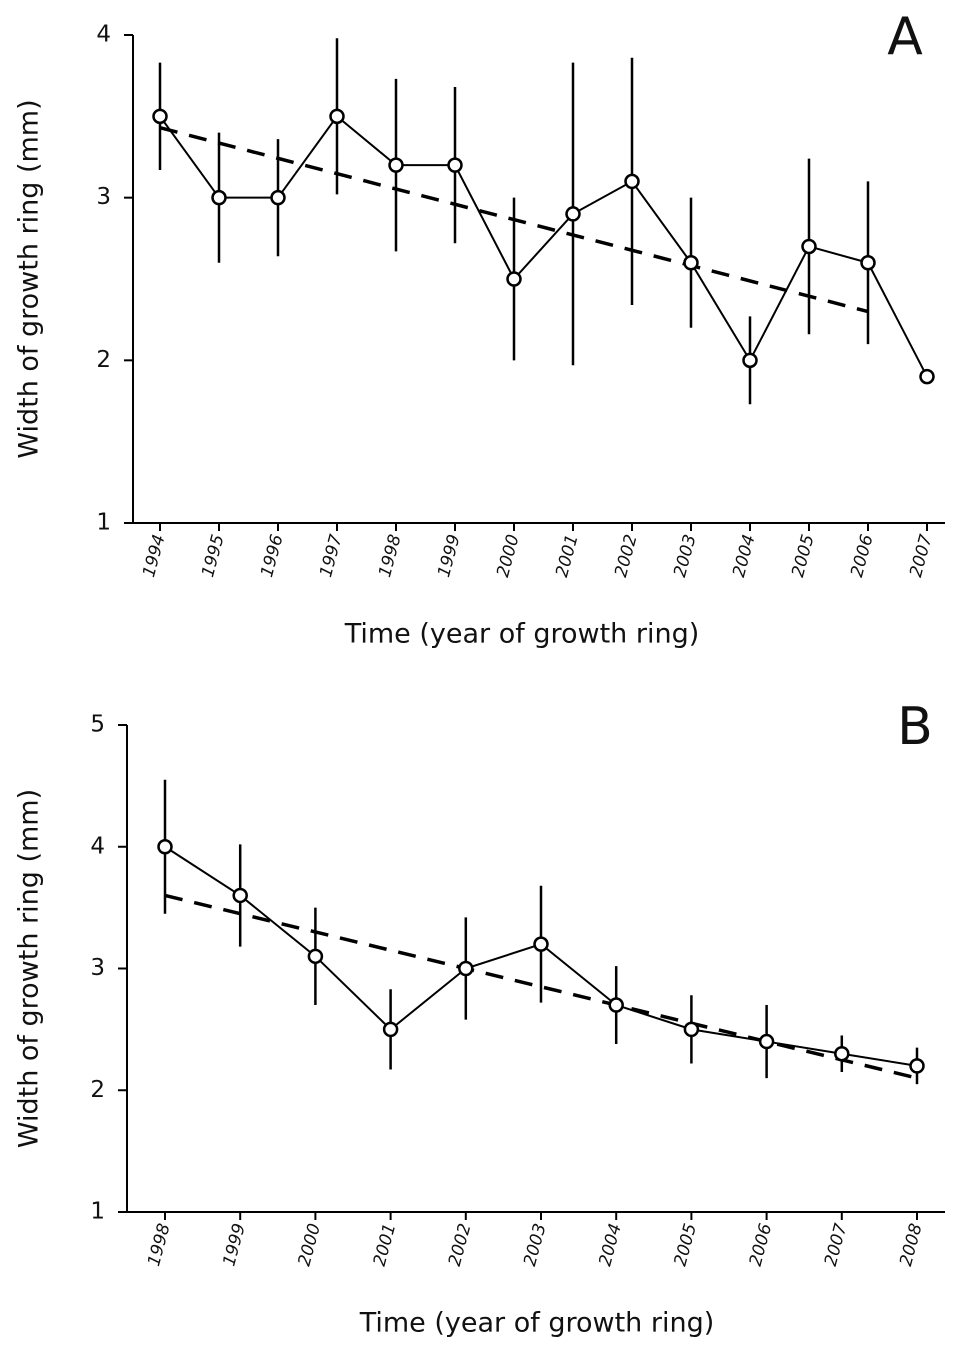 The image size is (954, 1350). I want to click on x-tick-label: 1995, so click(213, 555).